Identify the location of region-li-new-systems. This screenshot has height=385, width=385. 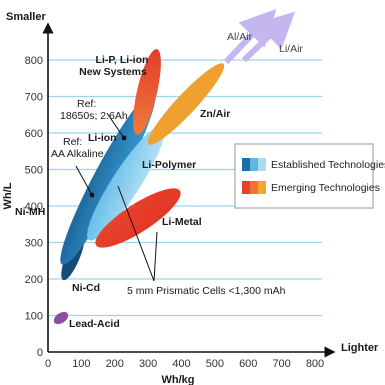
(147, 92).